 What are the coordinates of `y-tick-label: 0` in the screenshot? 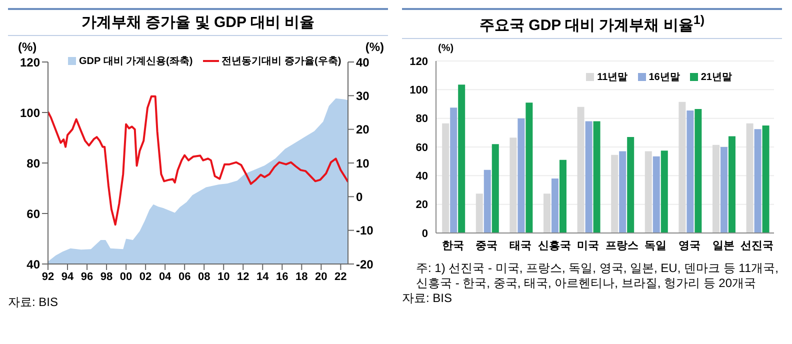 It's located at (425, 234).